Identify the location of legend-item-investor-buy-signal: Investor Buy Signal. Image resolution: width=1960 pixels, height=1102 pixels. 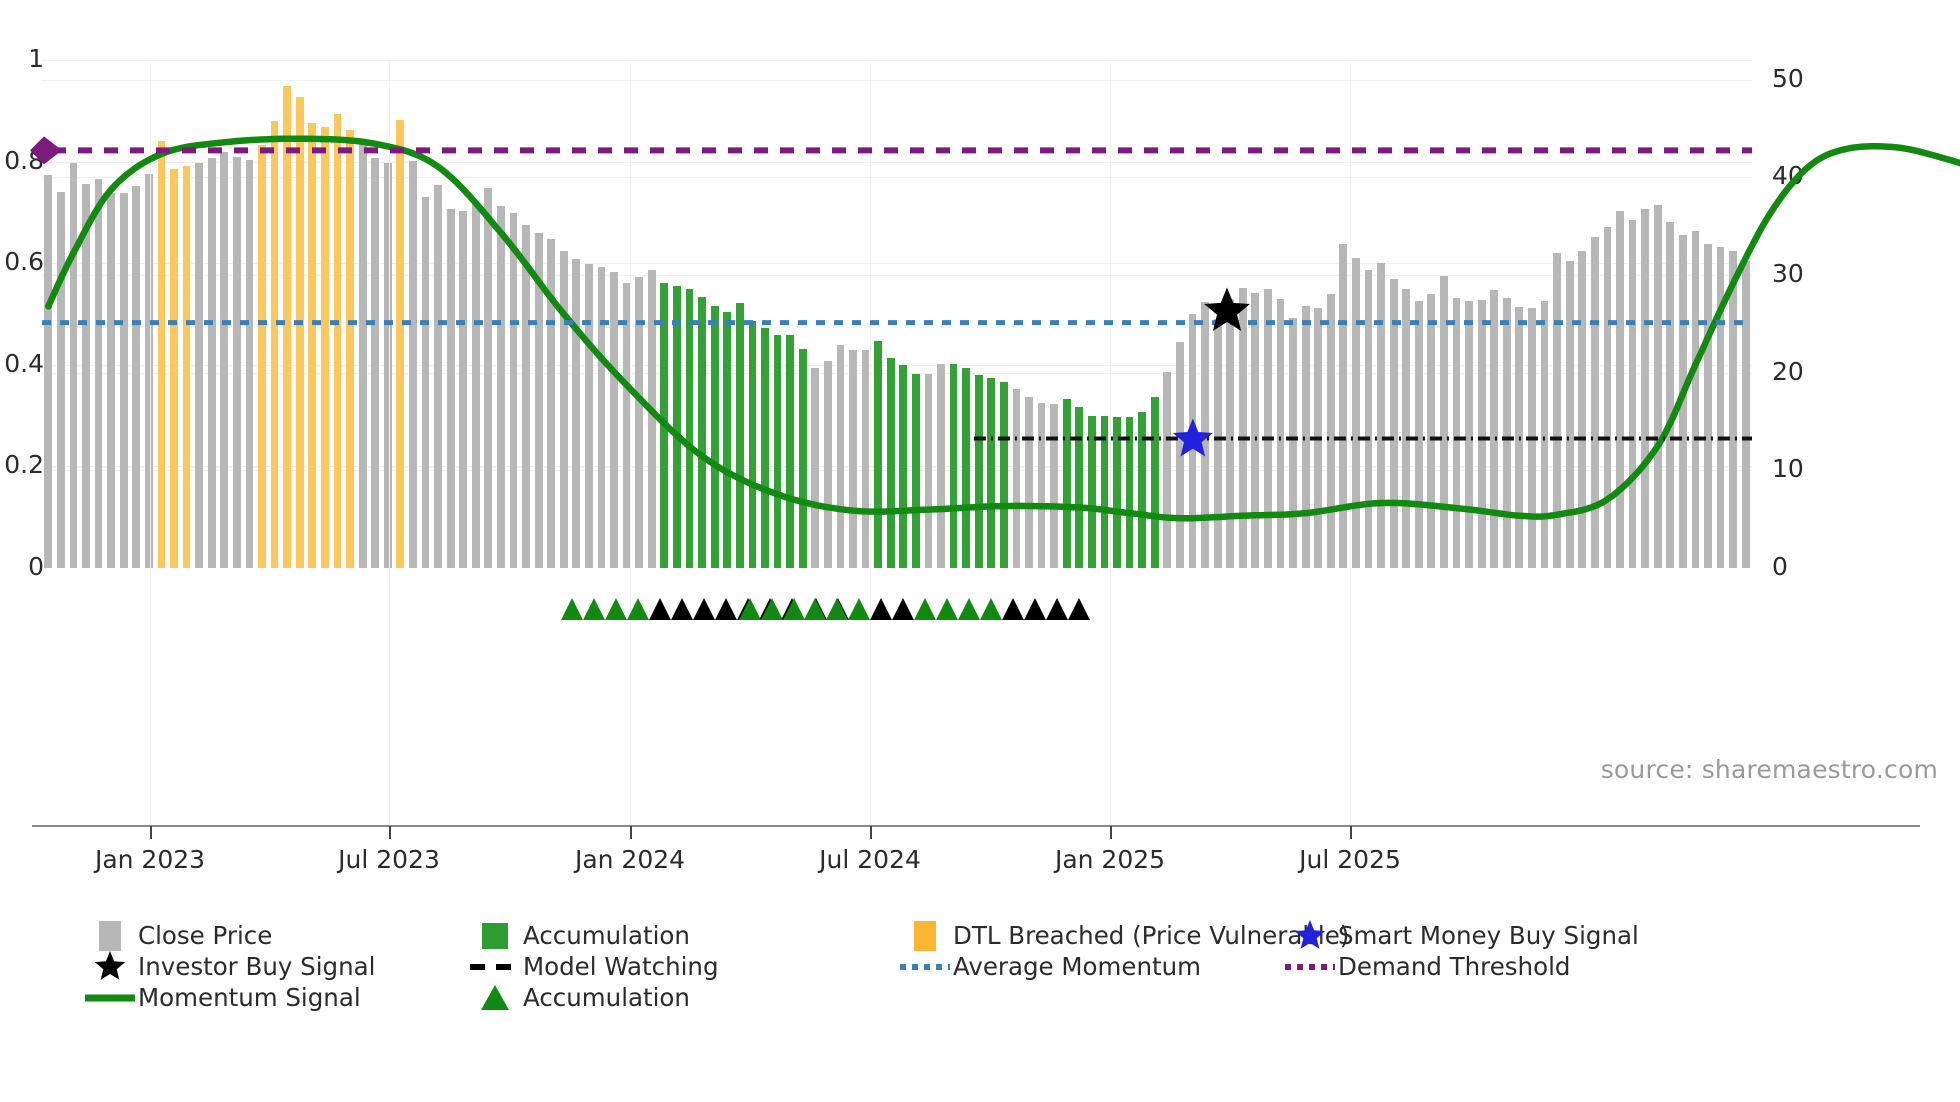
(228, 966).